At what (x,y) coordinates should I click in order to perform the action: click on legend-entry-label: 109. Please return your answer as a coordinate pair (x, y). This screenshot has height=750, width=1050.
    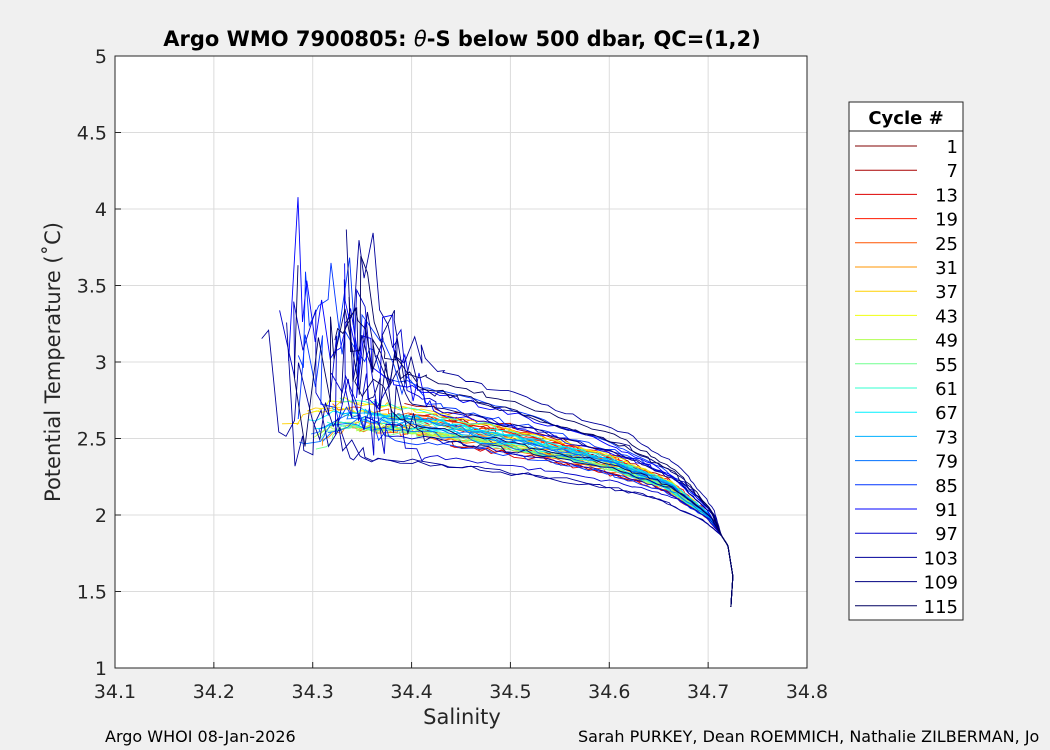
    Looking at the image, I should click on (941, 583).